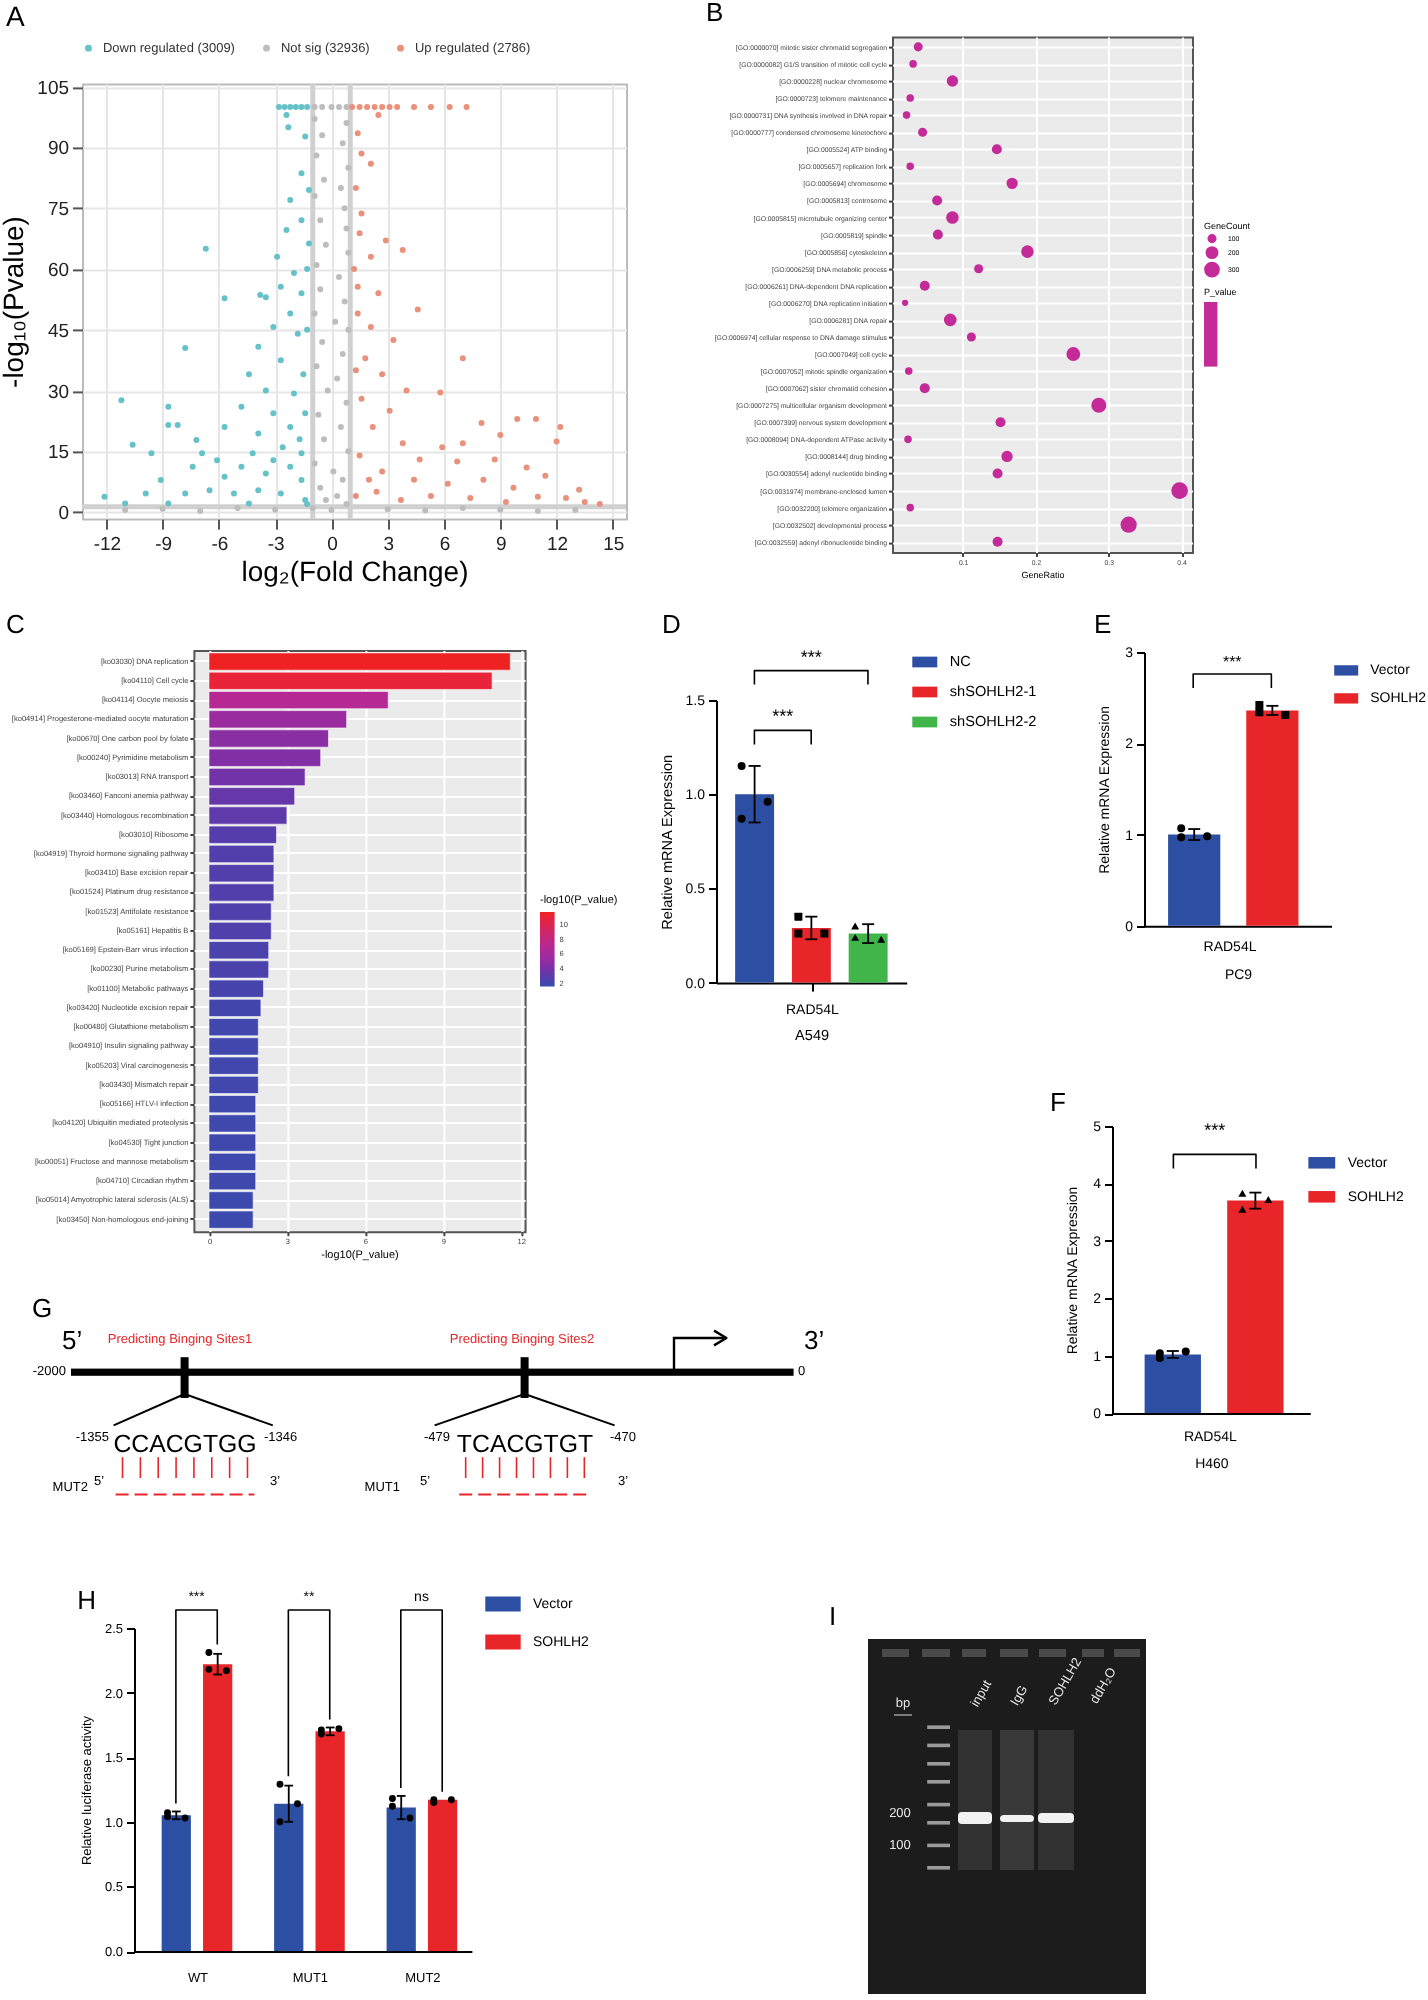 Image resolution: width=1428 pixels, height=2000 pixels. What do you see at coordinates (58, 149) in the screenshot?
I see `y-tick-label: 90` at bounding box center [58, 149].